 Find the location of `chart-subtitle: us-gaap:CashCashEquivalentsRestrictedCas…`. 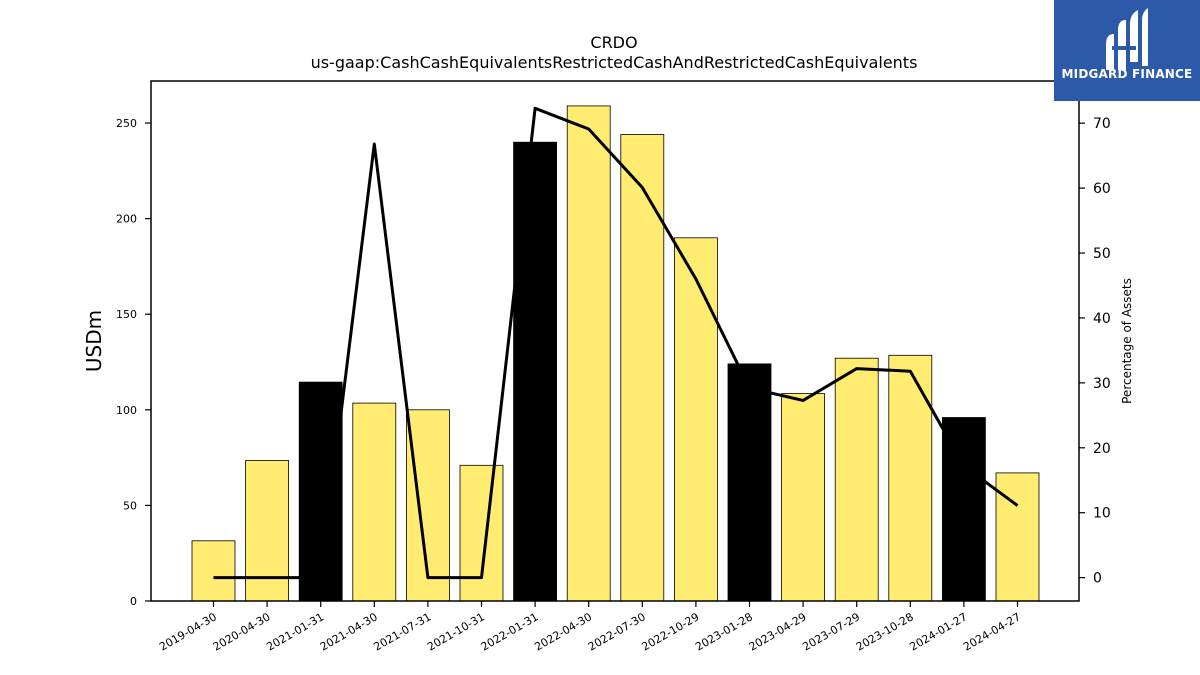

chart-subtitle: us-gaap:CashCashEquivalentsRestrictedCas… is located at coordinates (614, 62).